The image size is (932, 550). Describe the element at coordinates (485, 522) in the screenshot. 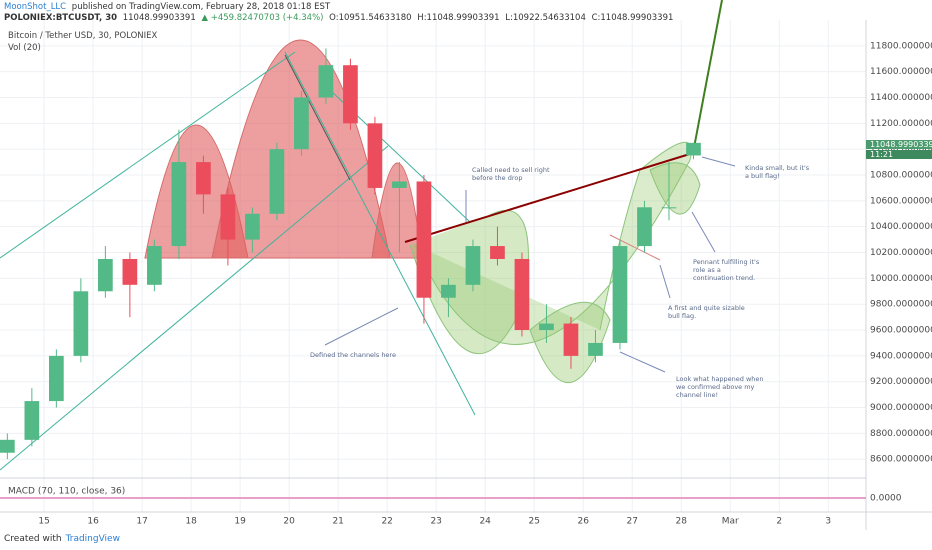

I see `x-tick-label: 24` at that location.